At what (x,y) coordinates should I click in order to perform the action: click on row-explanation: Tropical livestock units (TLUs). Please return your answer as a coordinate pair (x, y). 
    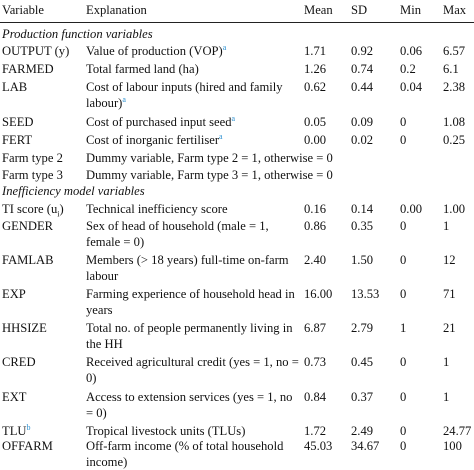
    Looking at the image, I should click on (166, 431).